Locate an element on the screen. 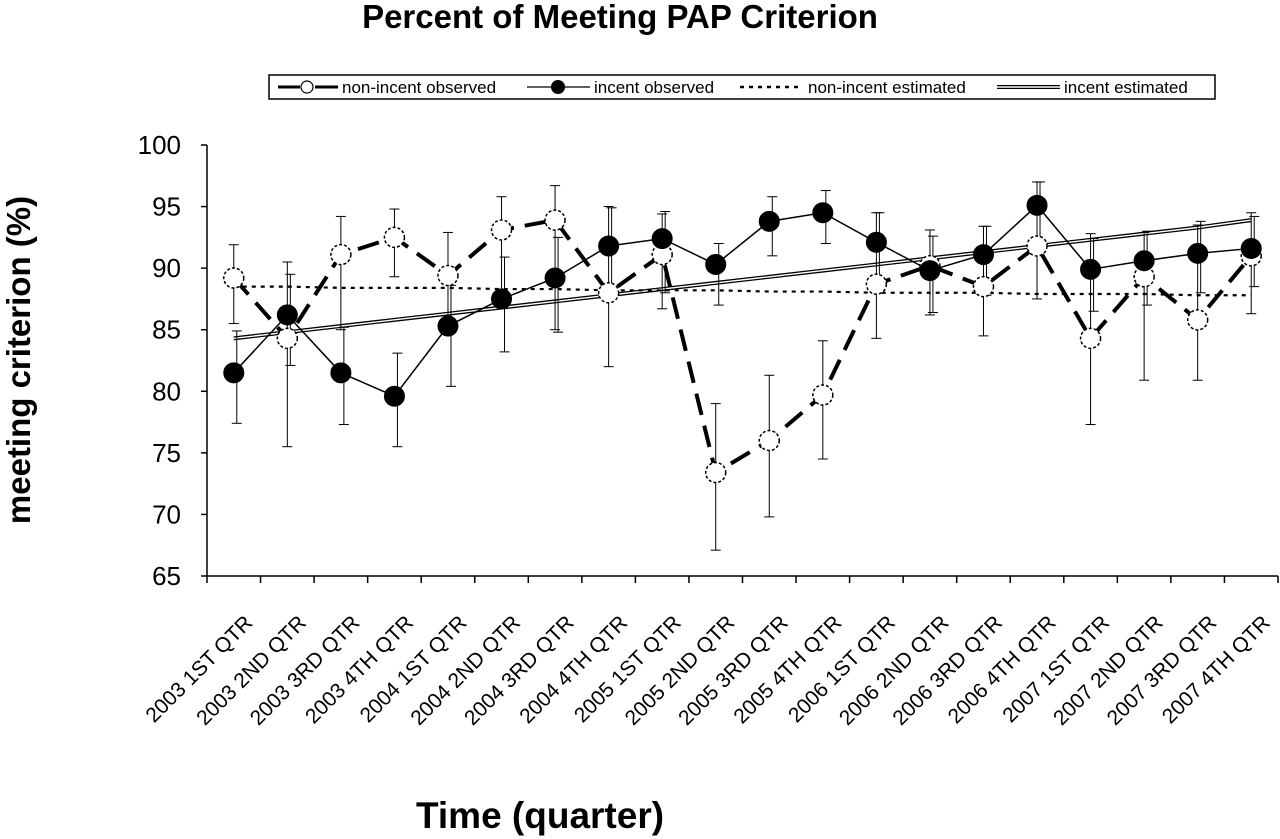  y-tick-label: 75 is located at coordinates (166, 453).